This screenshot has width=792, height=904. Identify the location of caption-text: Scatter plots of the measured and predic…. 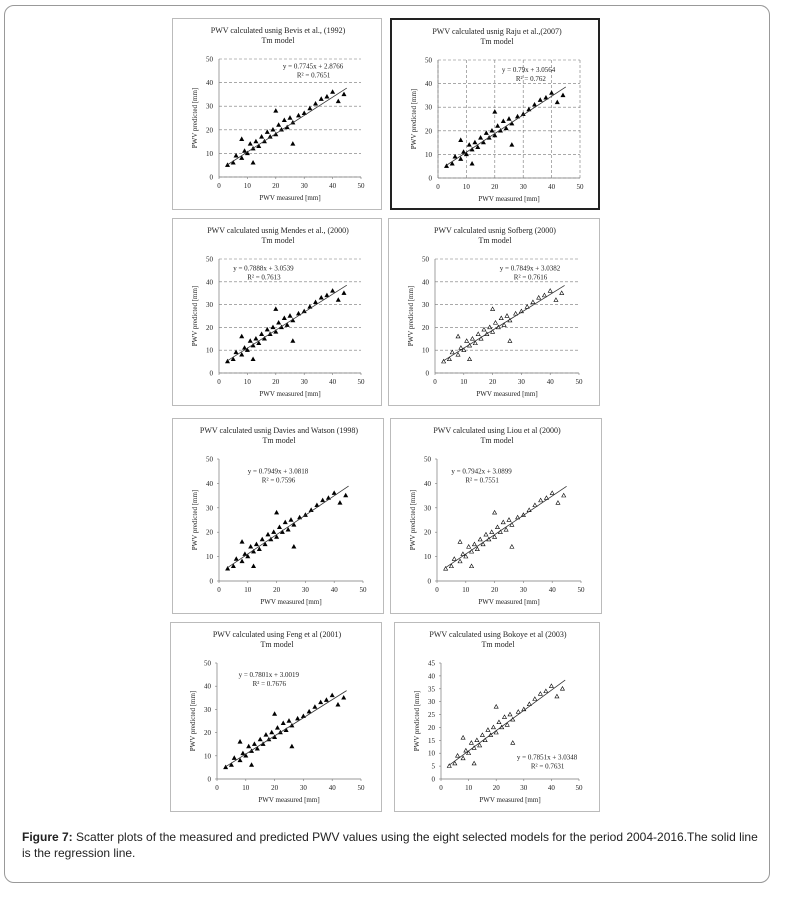
(390, 845).